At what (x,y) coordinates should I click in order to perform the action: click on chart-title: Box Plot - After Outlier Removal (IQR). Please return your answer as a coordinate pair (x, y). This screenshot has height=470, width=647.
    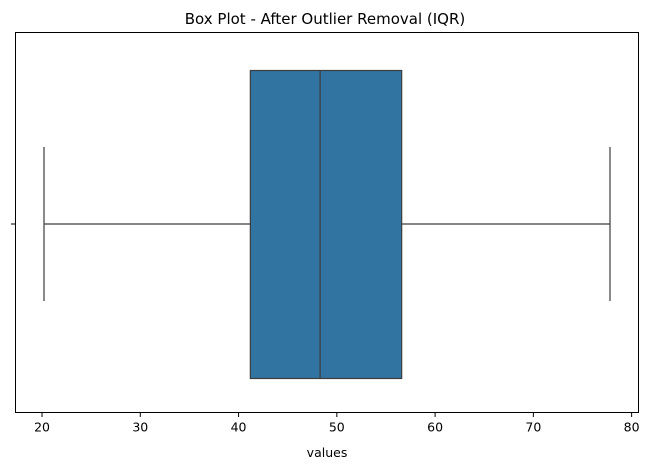
    Looking at the image, I should click on (325, 19).